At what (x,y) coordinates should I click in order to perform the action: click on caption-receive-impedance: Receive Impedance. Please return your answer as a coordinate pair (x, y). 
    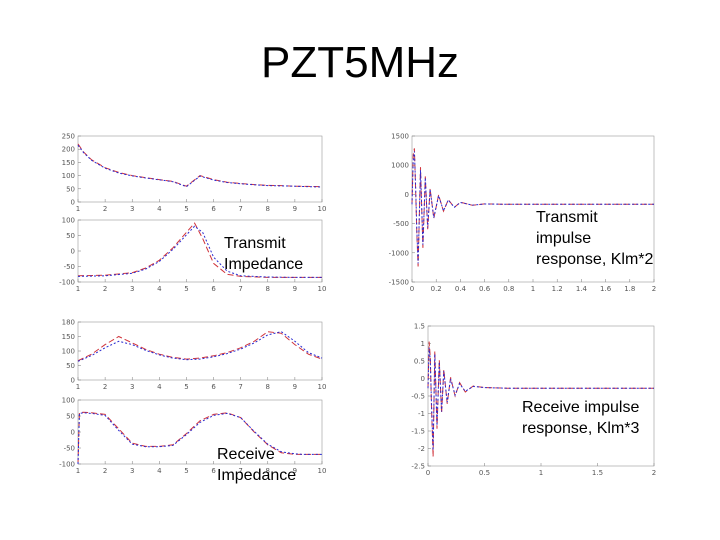
    Looking at the image, I should click on (256, 465).